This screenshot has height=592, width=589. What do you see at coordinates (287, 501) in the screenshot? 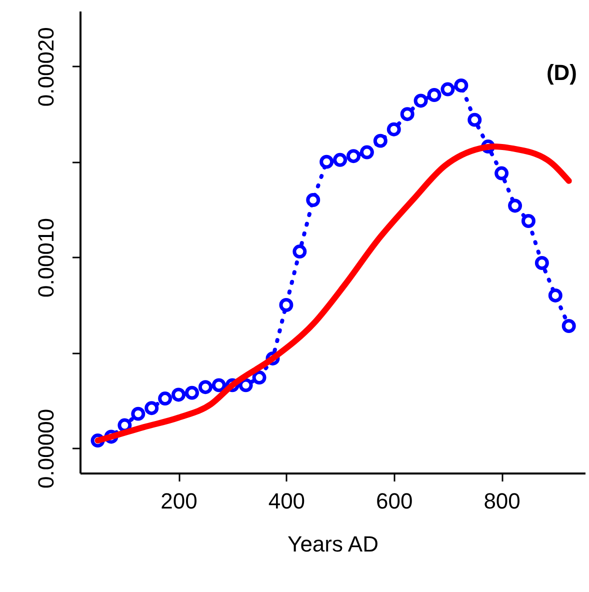
I see `x-tick-label: 400` at bounding box center [287, 501].